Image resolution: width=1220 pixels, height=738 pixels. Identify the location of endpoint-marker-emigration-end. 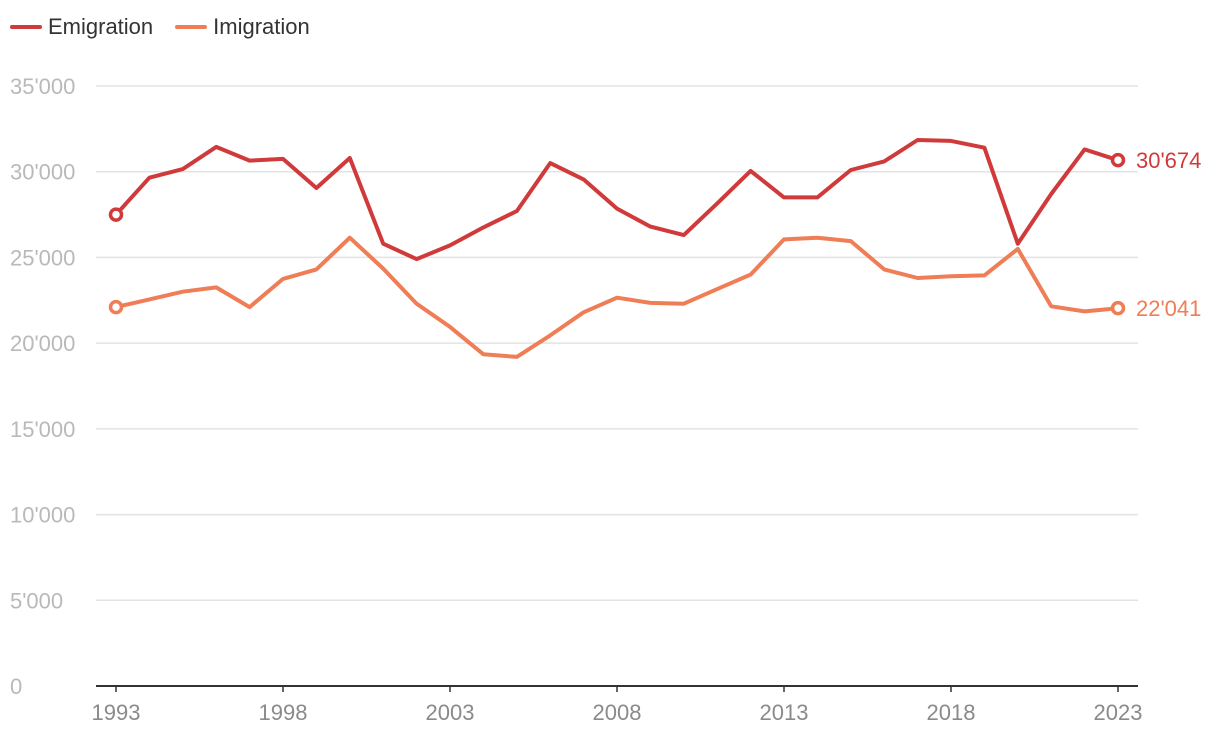
(1118, 160).